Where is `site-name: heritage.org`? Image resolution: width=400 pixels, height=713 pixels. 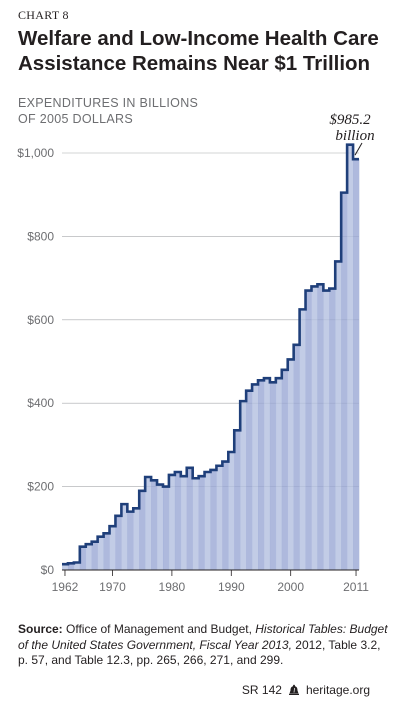 site-name: heritage.org is located at coordinates (337, 690).